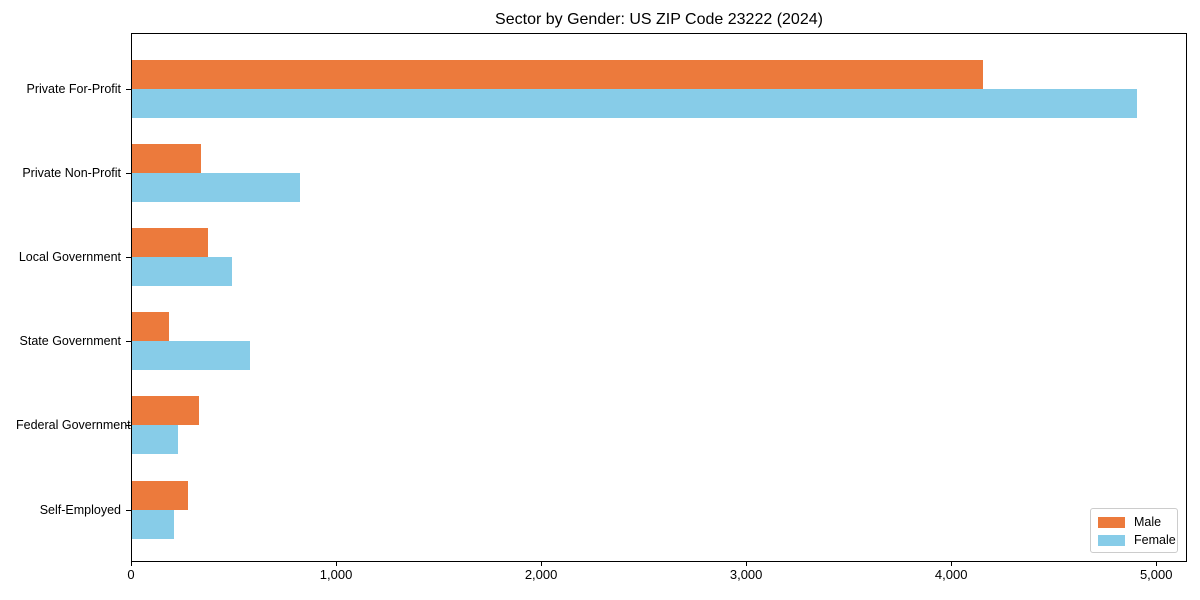 This screenshot has height=600, width=1200. What do you see at coordinates (155, 440) in the screenshot?
I see `bar-female-federal-government` at bounding box center [155, 440].